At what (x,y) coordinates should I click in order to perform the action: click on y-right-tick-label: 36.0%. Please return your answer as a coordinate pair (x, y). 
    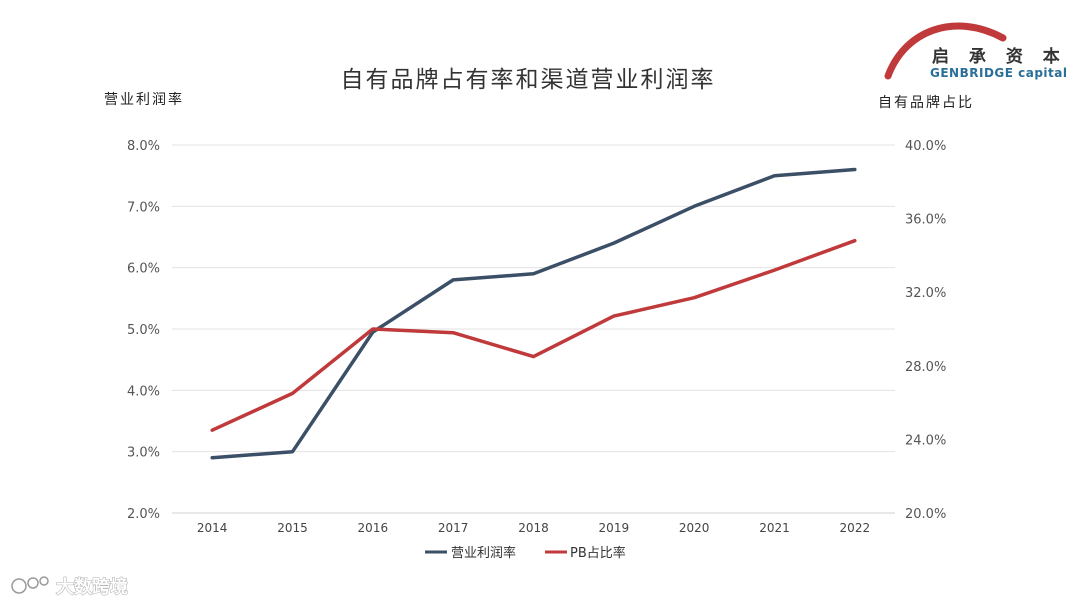
    Looking at the image, I should click on (925, 220).